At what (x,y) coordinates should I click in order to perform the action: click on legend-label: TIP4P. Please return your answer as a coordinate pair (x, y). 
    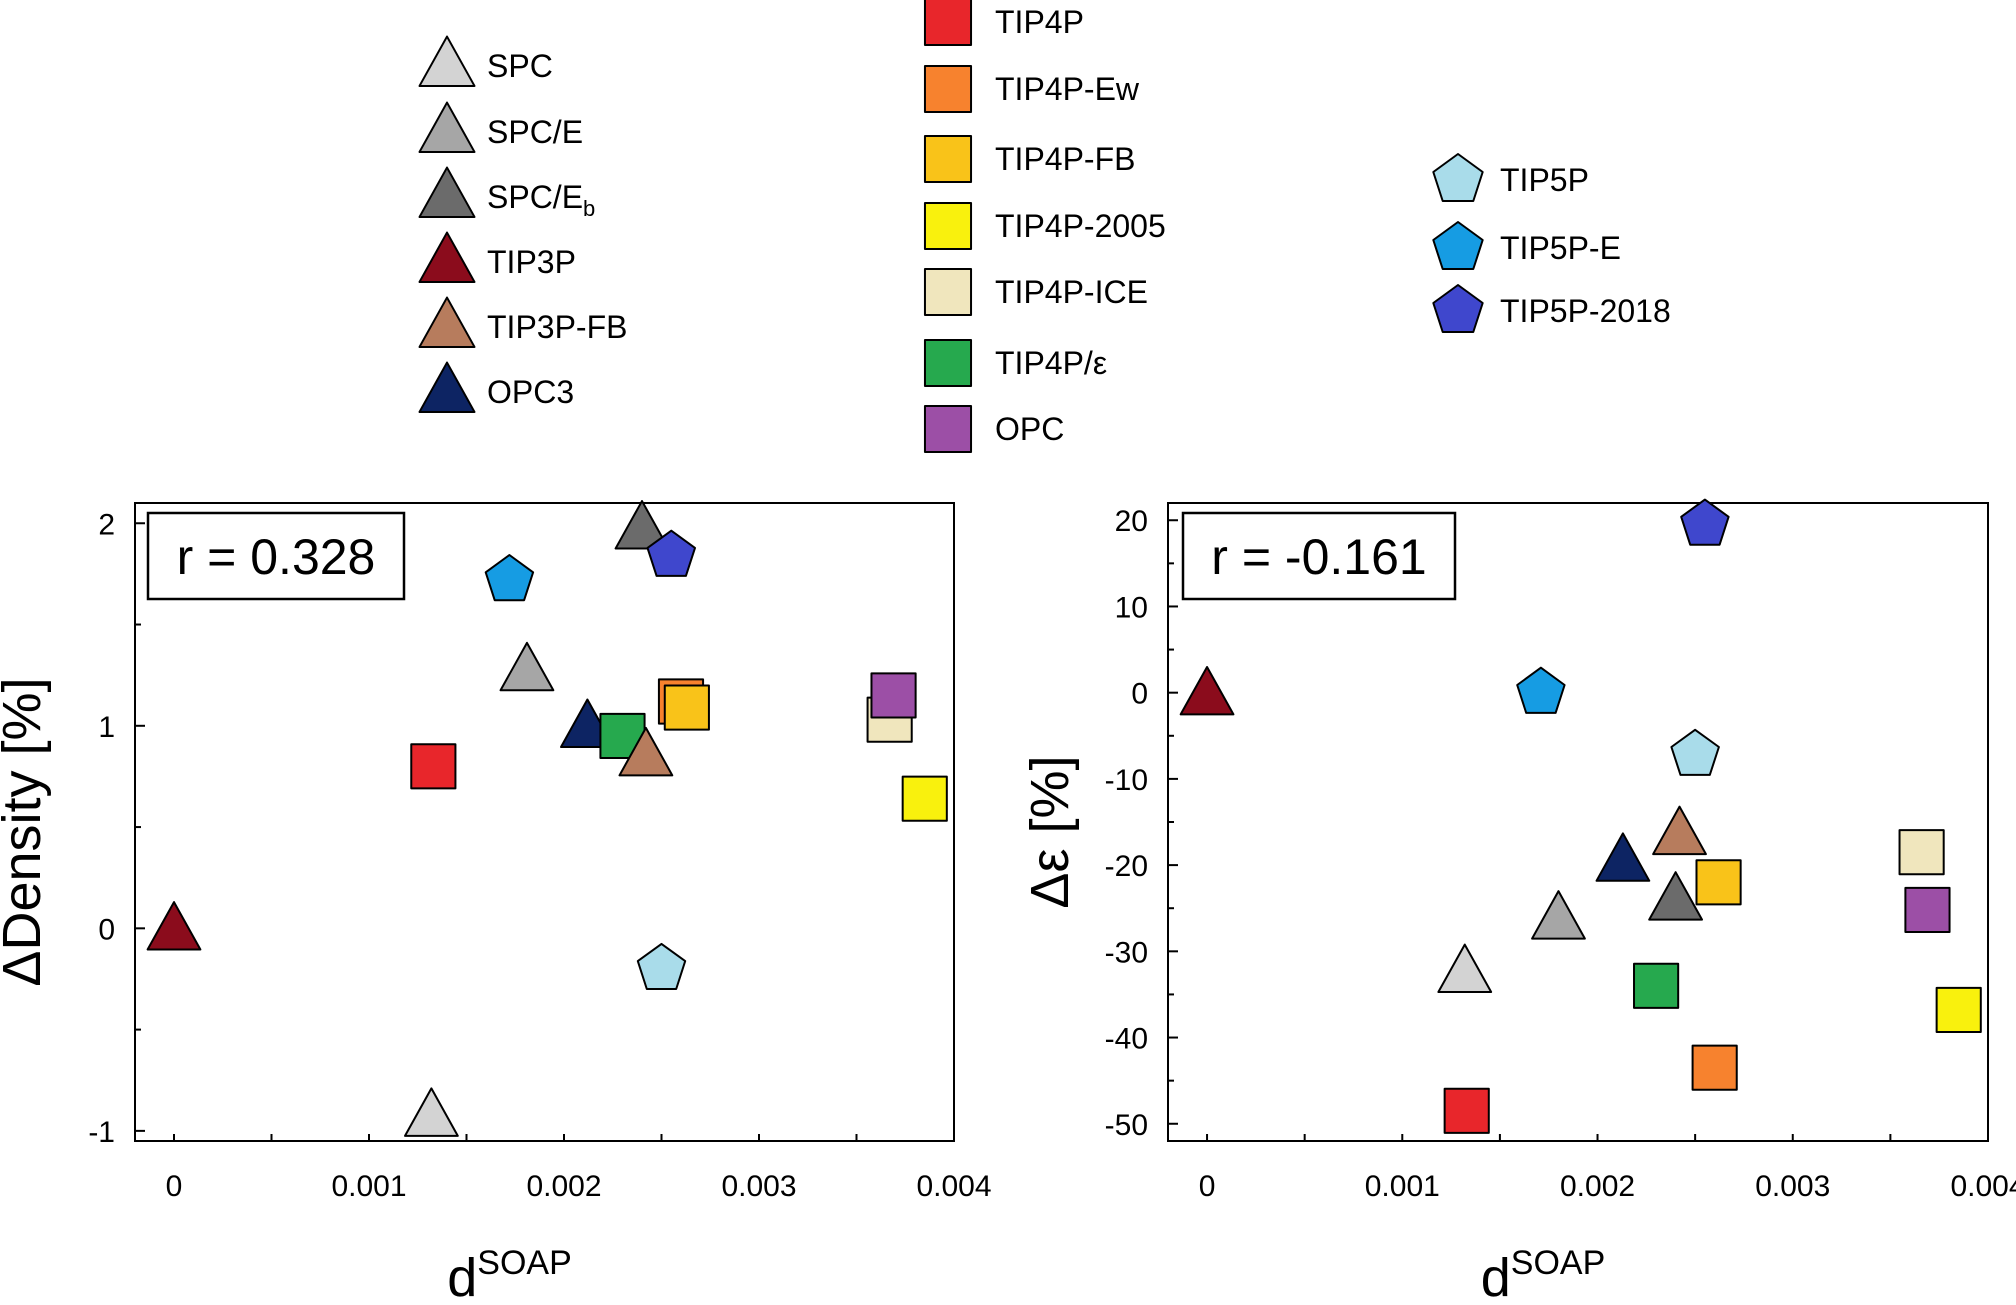
    Looking at the image, I should click on (1039, 22).